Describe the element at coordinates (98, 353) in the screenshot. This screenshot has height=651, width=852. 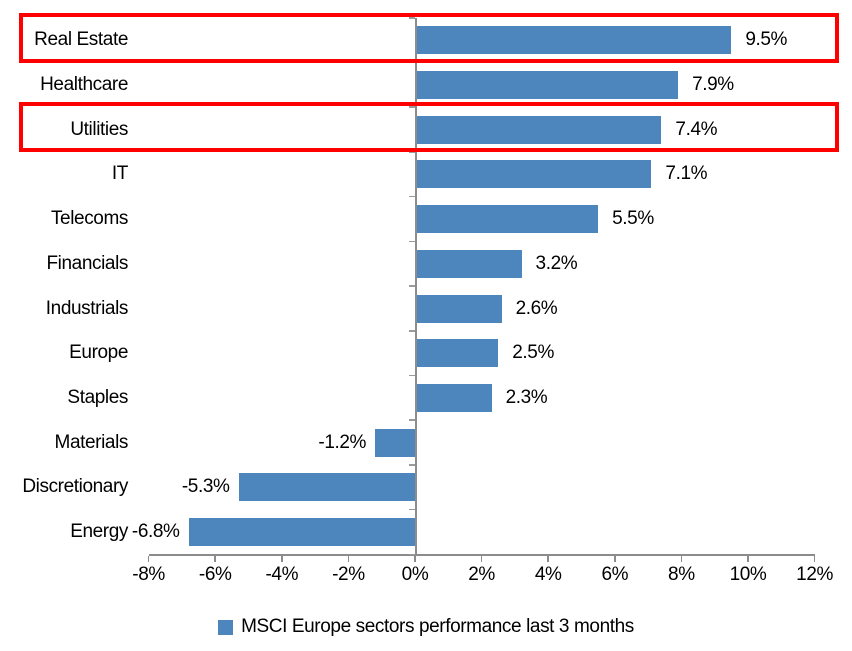
I see `category-label: Europe` at that location.